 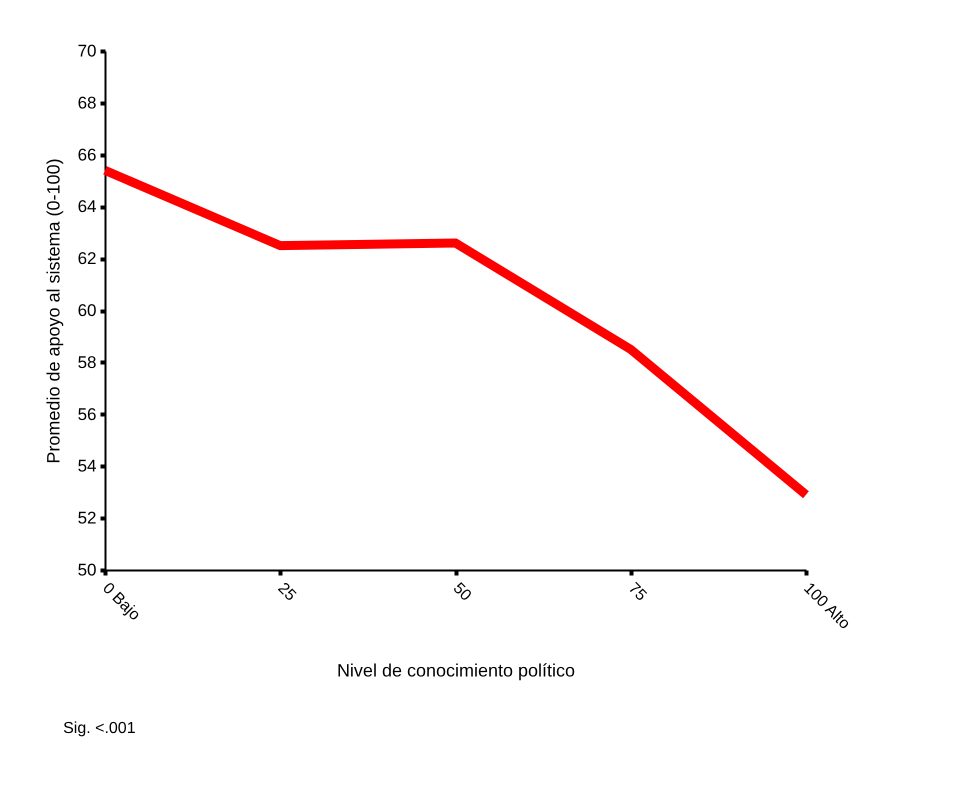 What do you see at coordinates (99, 729) in the screenshot?
I see `text: Sig. <.001` at bounding box center [99, 729].